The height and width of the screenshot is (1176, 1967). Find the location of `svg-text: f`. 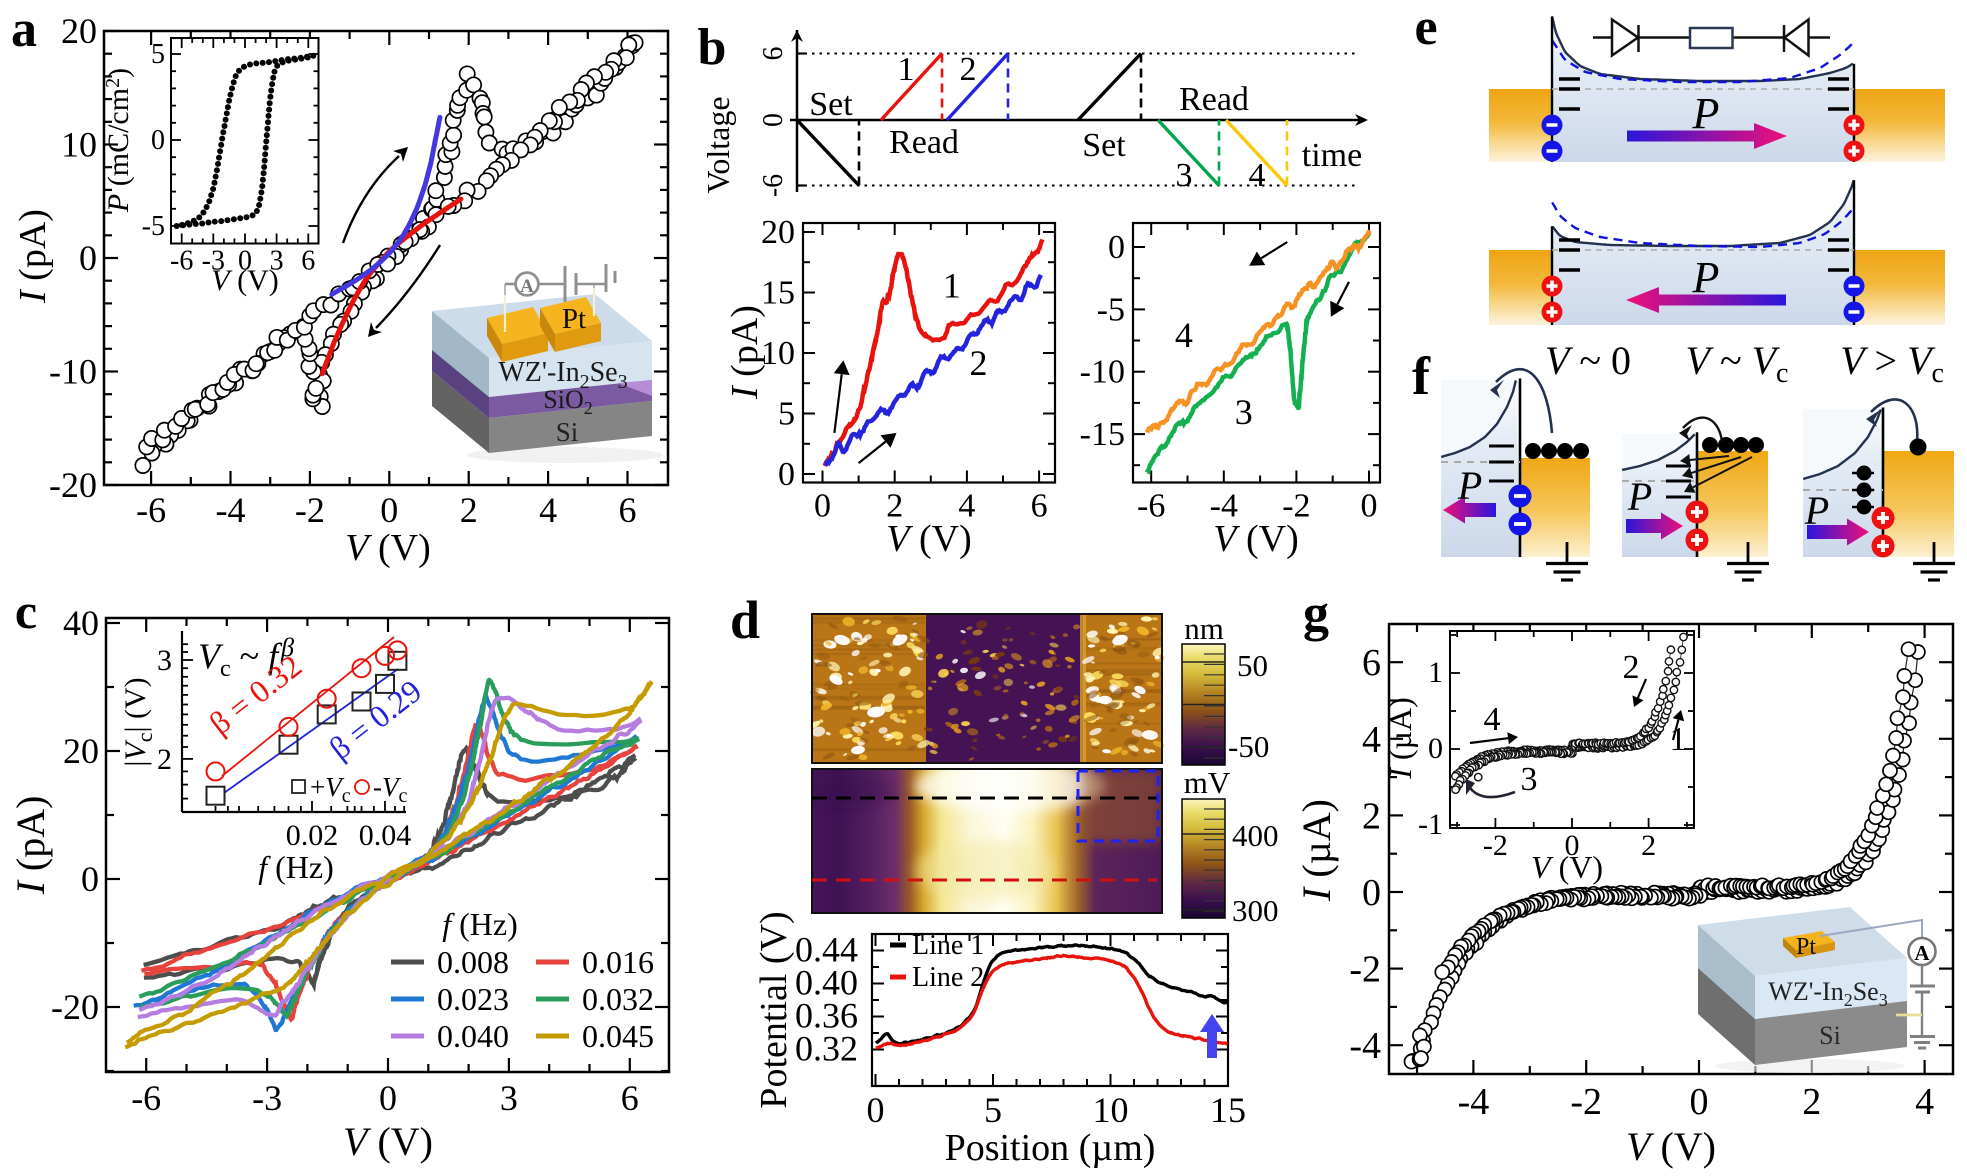

svg-text: f is located at coordinates (1421, 376).